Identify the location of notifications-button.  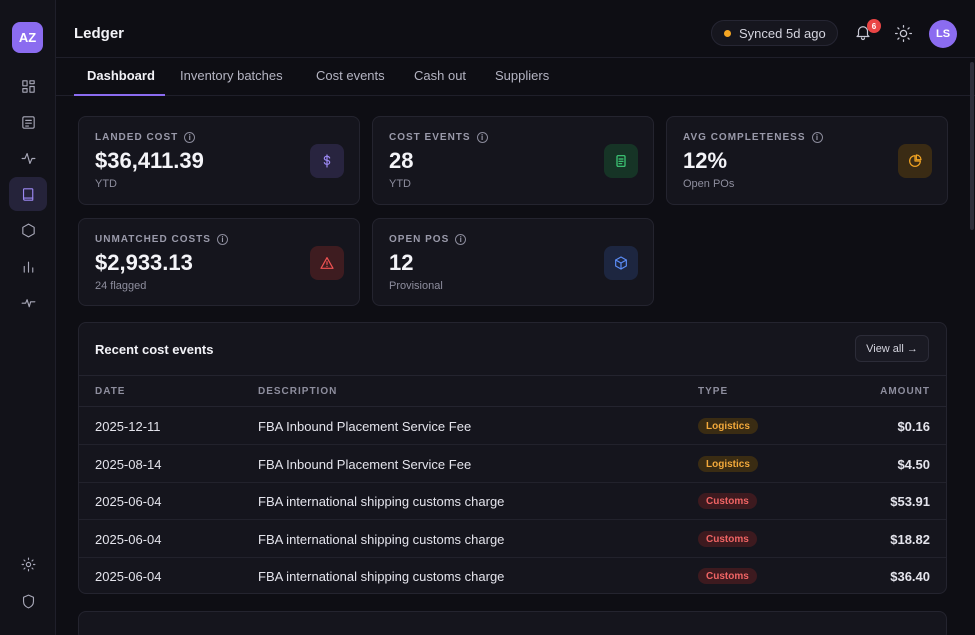
(864, 33).